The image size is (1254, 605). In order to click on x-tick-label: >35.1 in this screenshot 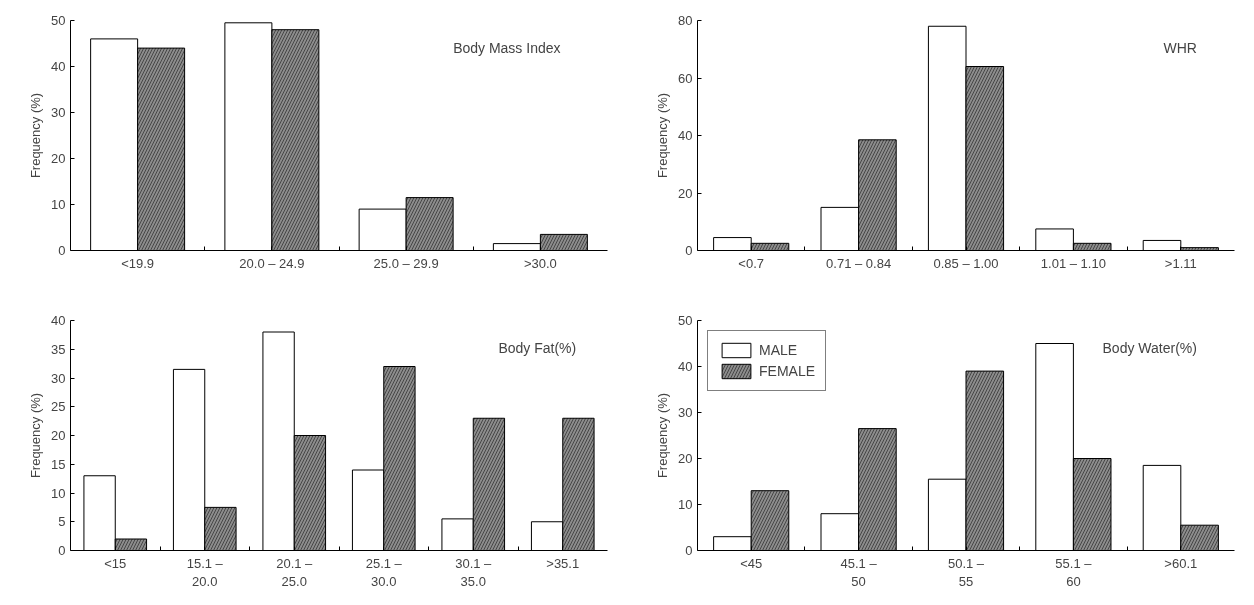, I will do `click(563, 563)`.